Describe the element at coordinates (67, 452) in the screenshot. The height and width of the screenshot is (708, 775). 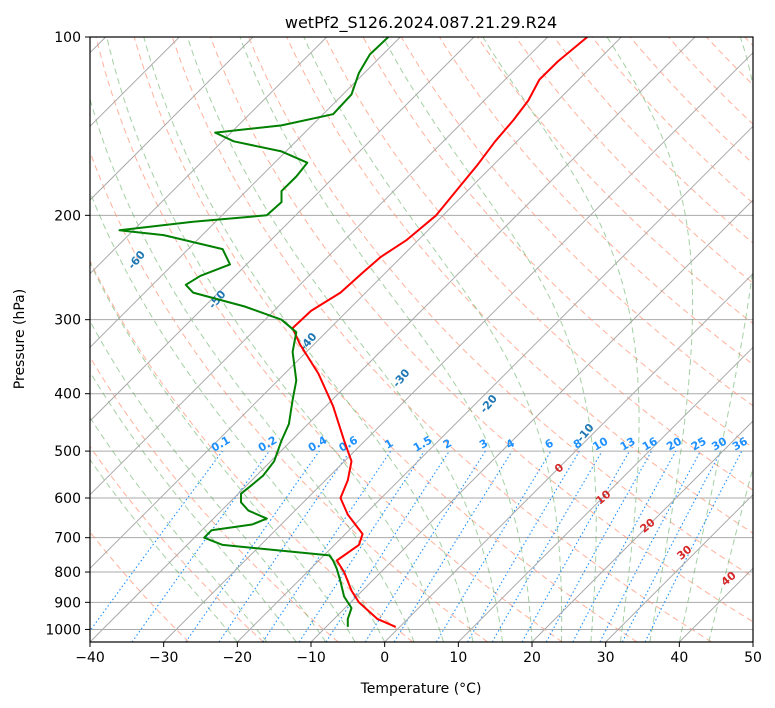
I see `y-tick-label: 500` at that location.